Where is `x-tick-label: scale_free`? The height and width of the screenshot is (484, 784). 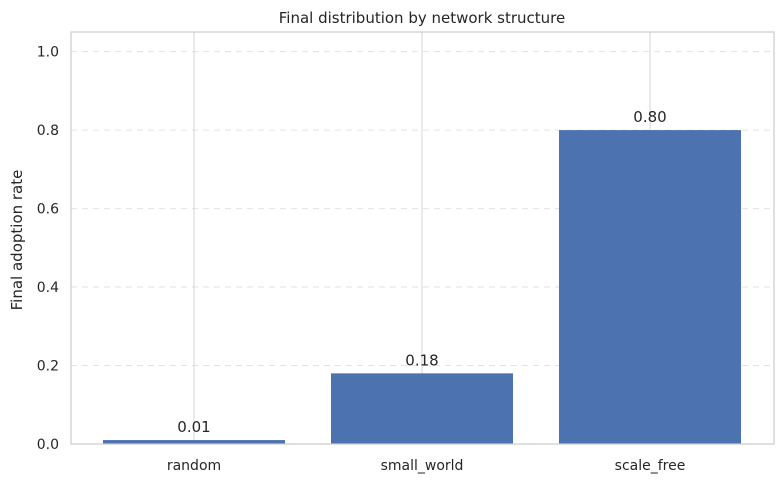 x-tick-label: scale_free is located at coordinates (650, 466).